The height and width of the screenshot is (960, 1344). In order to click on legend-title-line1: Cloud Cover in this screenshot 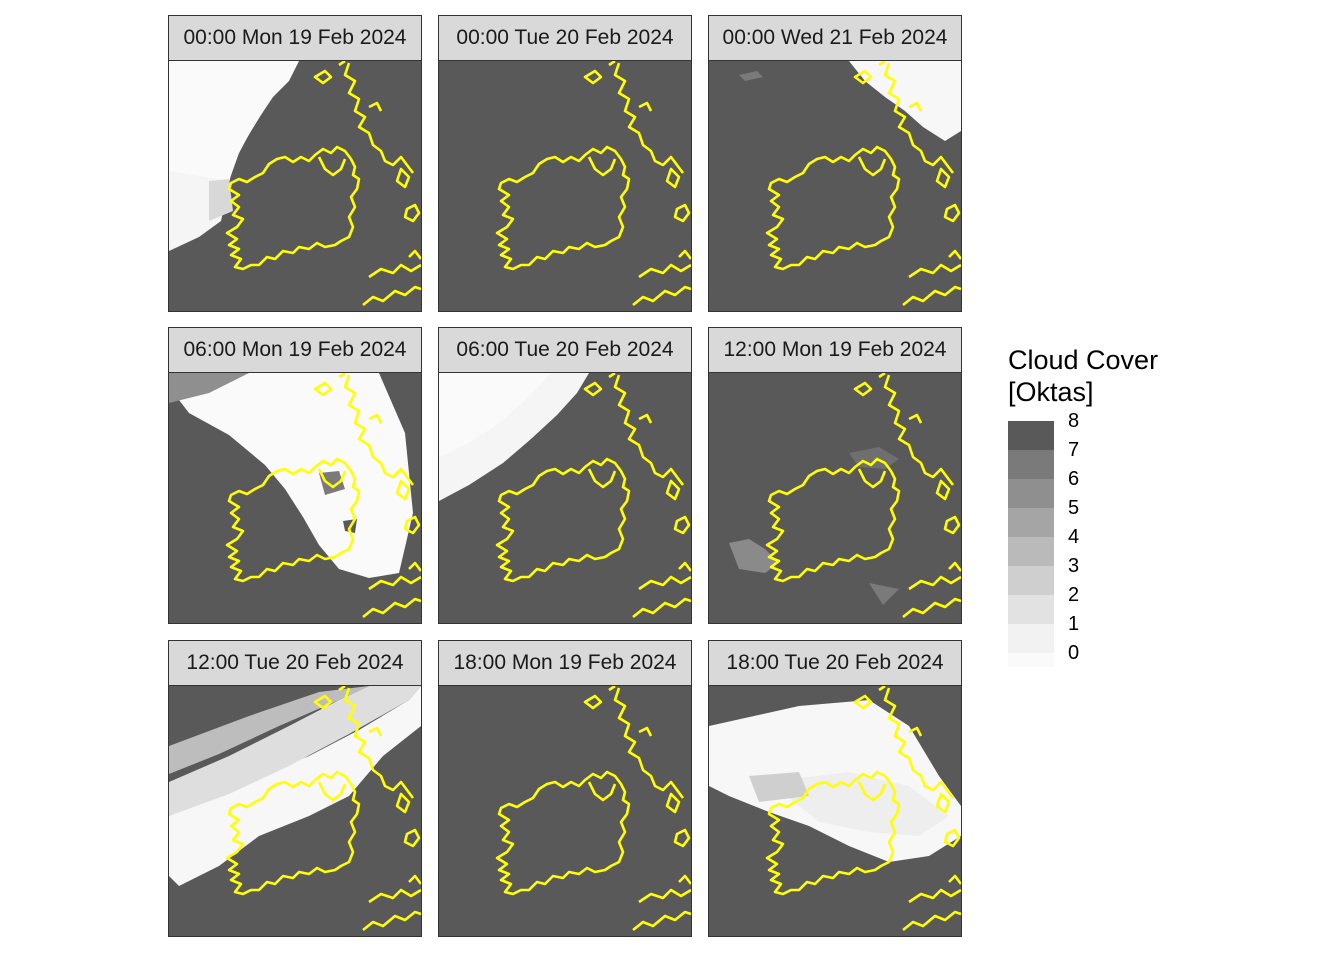, I will do `click(1083, 360)`.